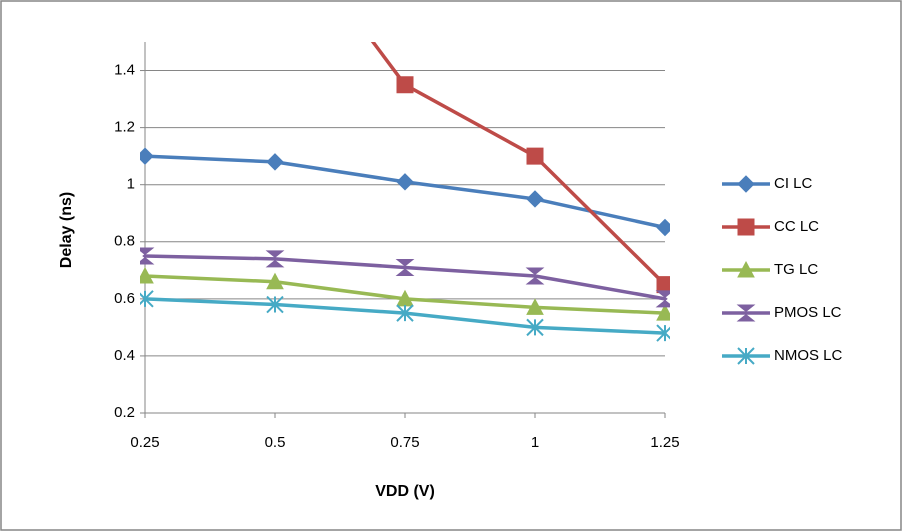  I want to click on legend-label: NMOS LC, so click(808, 355).